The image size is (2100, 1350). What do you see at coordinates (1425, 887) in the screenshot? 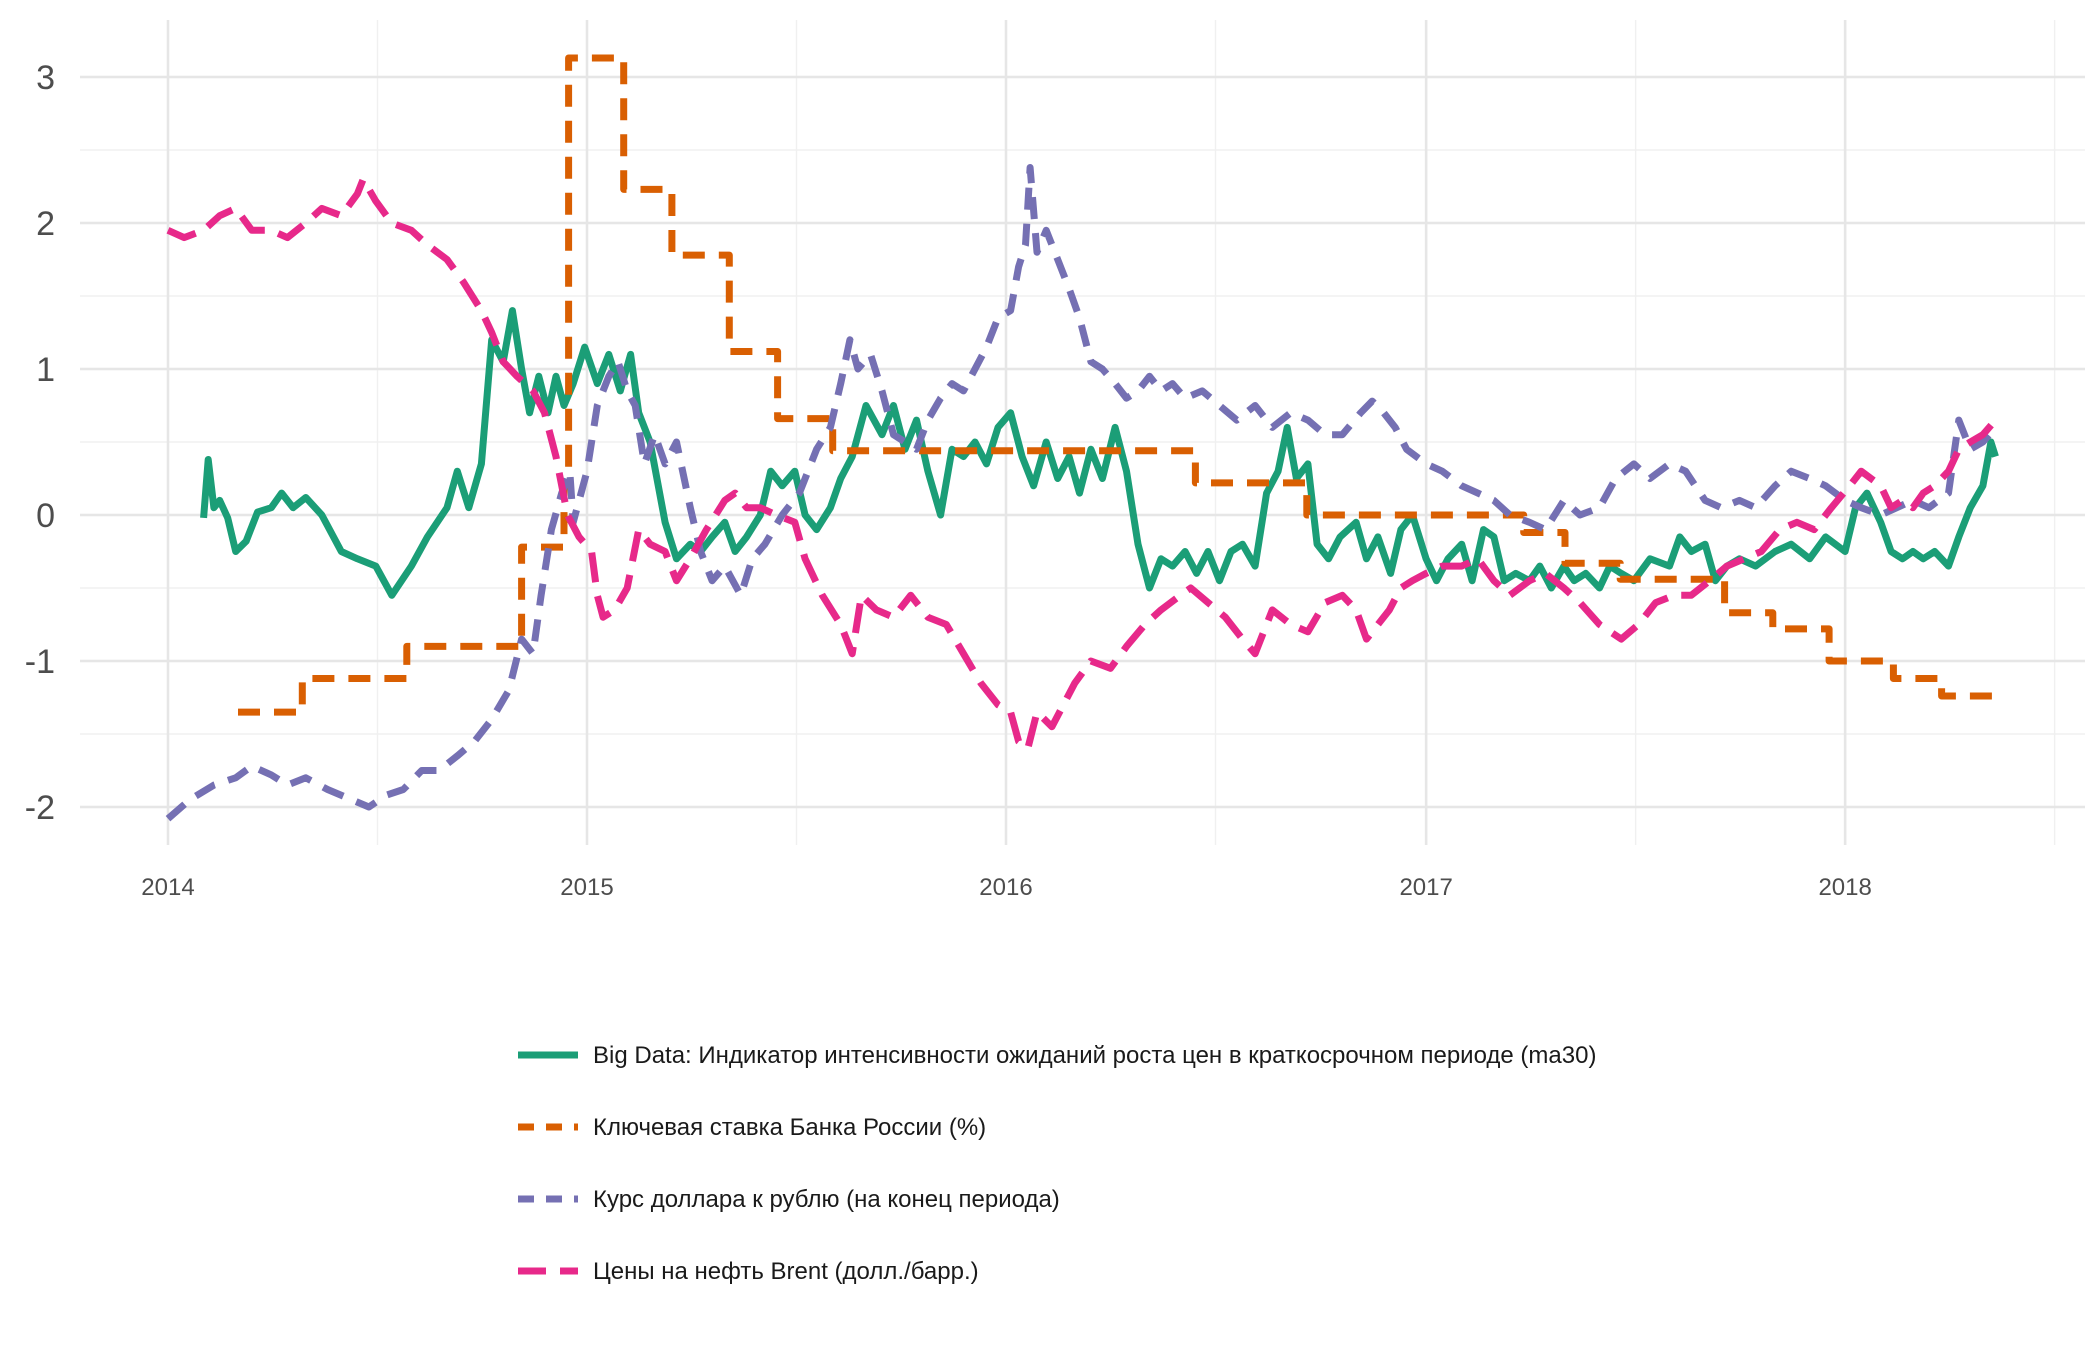
I see `x-tick-label: 2017` at bounding box center [1425, 887].